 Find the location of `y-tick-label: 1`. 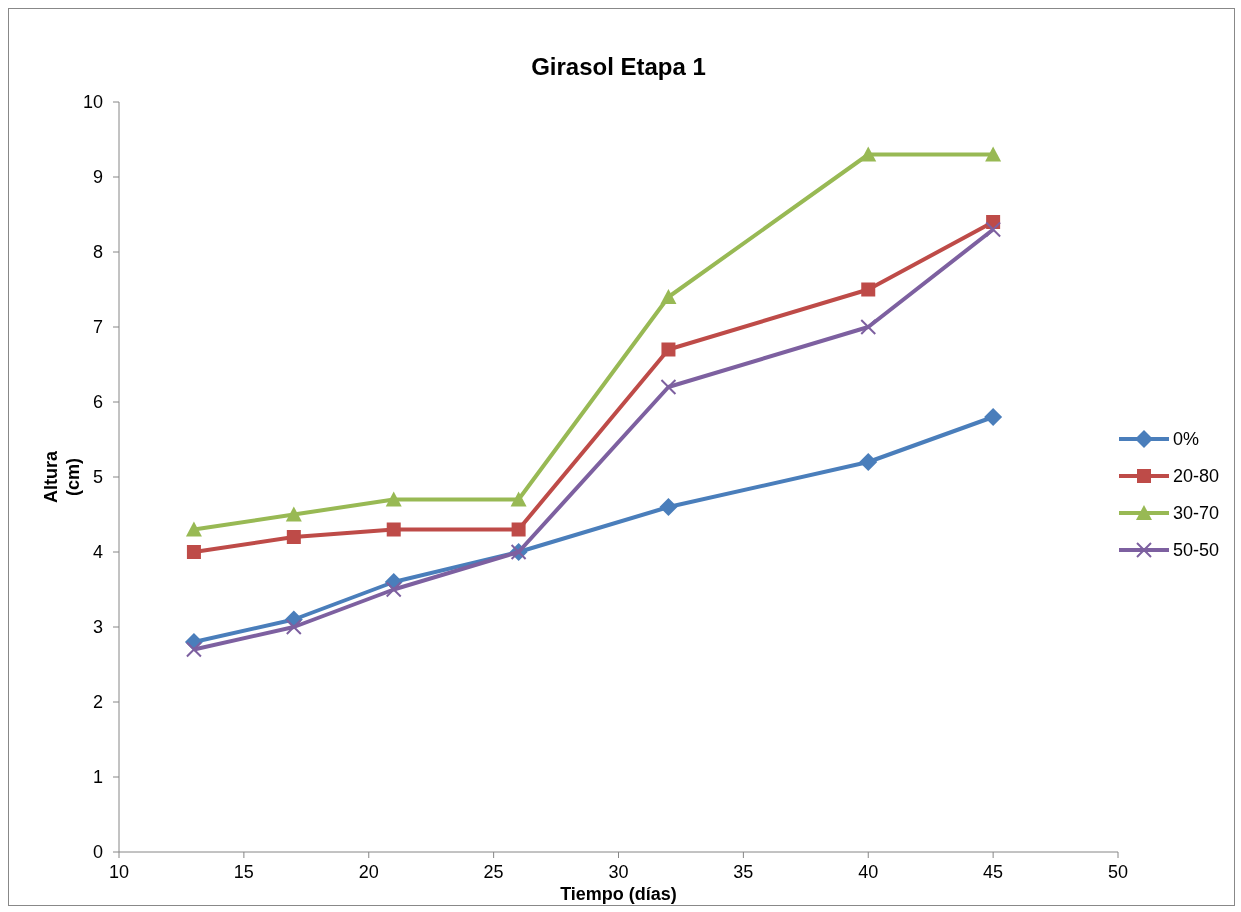

y-tick-label: 1 is located at coordinates (97, 777).